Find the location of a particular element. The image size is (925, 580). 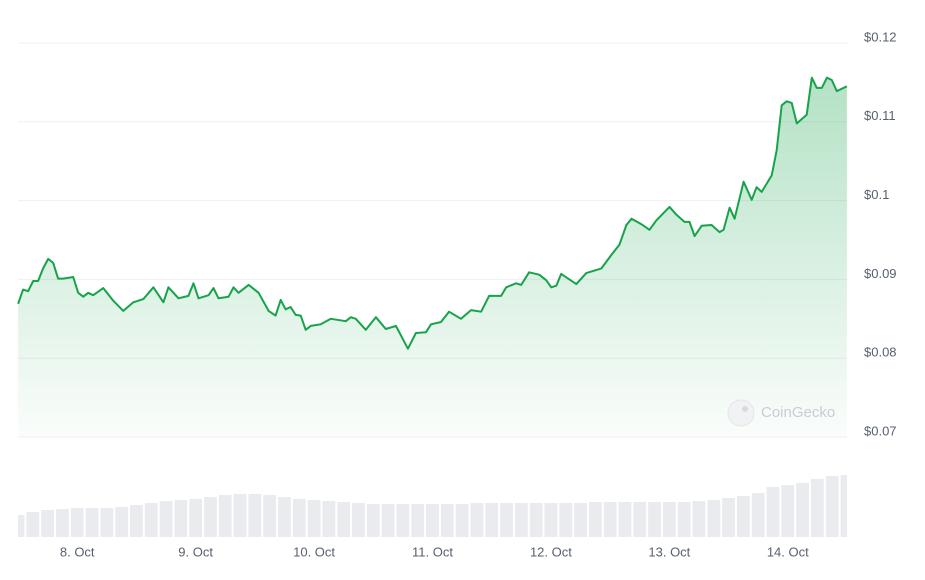

x-tick-label: 11. Oct is located at coordinates (432, 551).